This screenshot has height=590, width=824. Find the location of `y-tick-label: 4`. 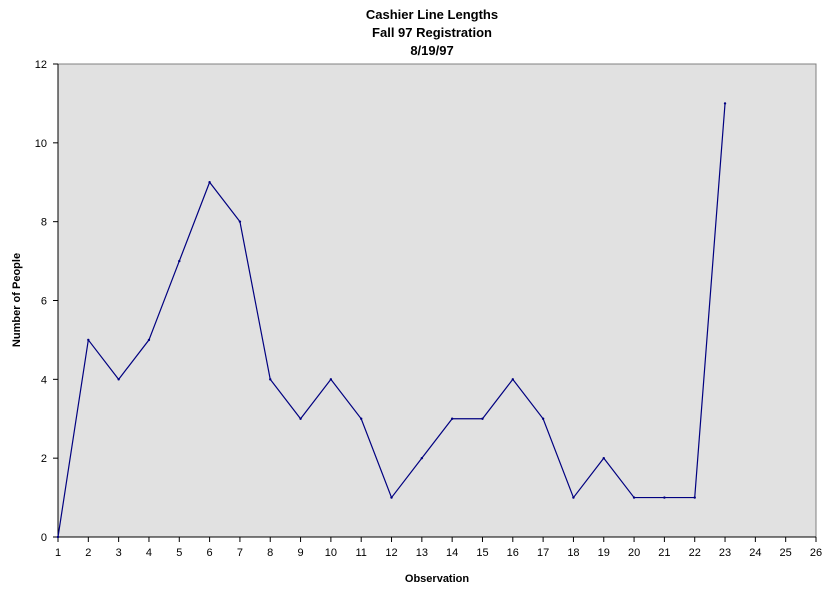

y-tick-label: 4 is located at coordinates (44, 380).